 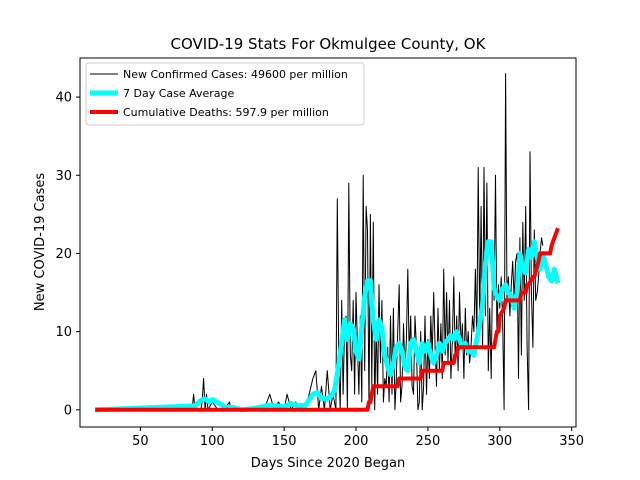 I want to click on x-tick-label: 50, so click(x=140, y=441).